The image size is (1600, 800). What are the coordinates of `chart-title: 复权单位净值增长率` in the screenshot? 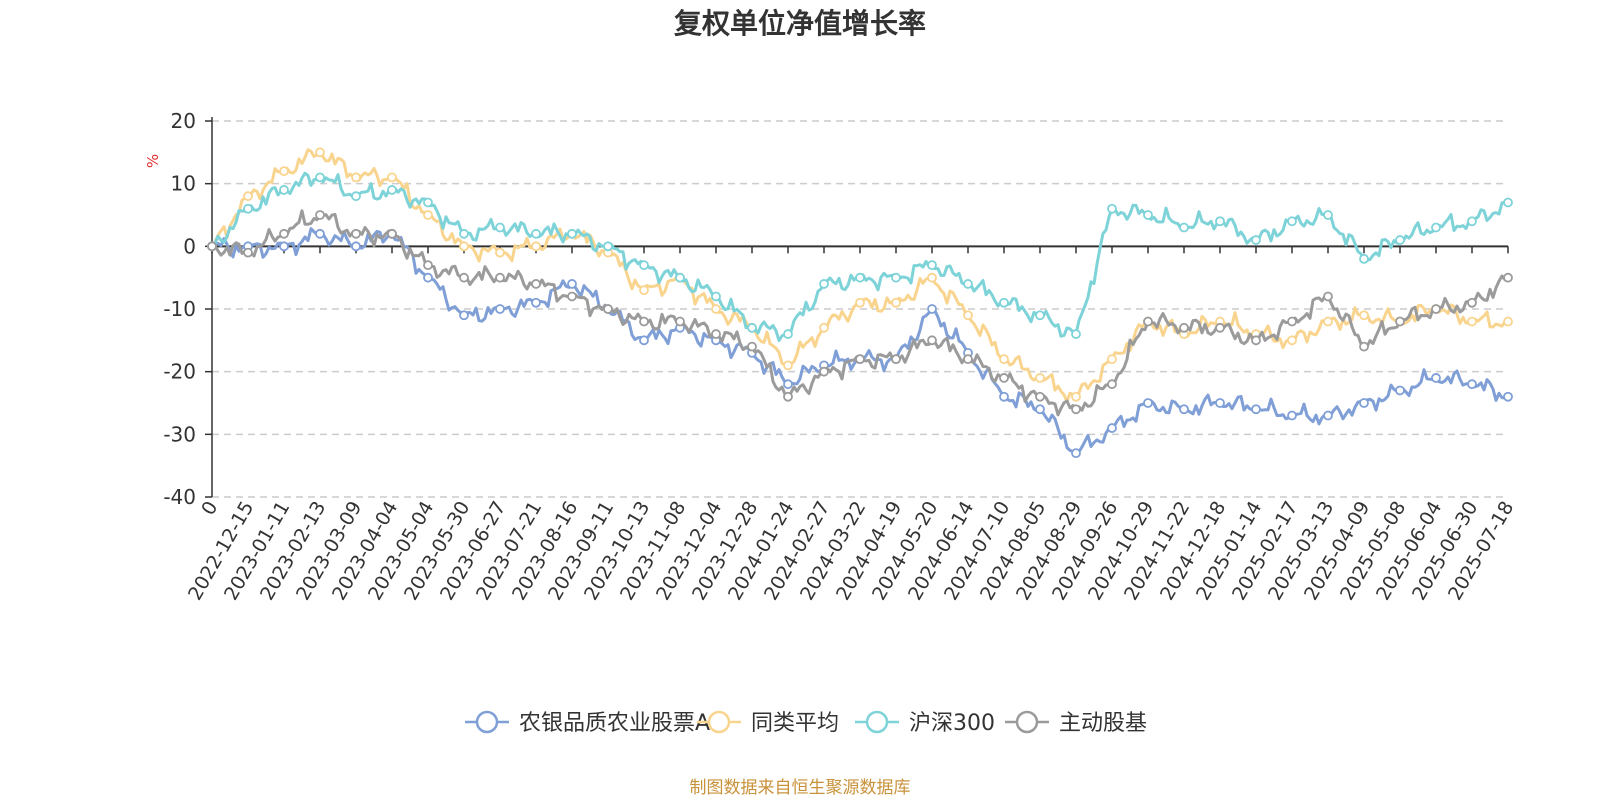 It's located at (800, 23).